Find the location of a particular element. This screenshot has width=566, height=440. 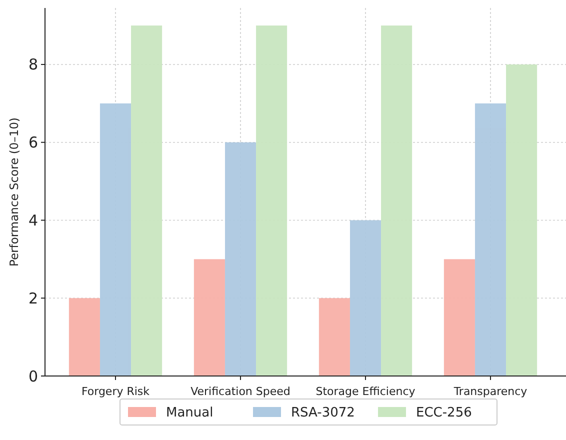

legend-label: RSA-3072 is located at coordinates (323, 413).